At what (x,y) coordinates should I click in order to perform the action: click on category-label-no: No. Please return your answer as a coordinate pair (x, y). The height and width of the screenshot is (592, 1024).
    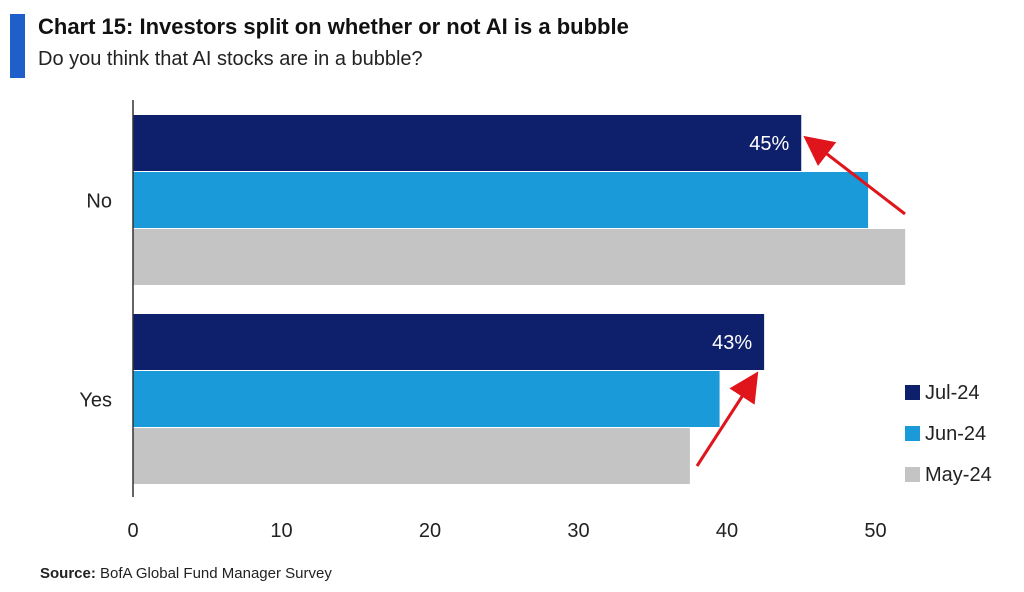
    Looking at the image, I should click on (99, 202).